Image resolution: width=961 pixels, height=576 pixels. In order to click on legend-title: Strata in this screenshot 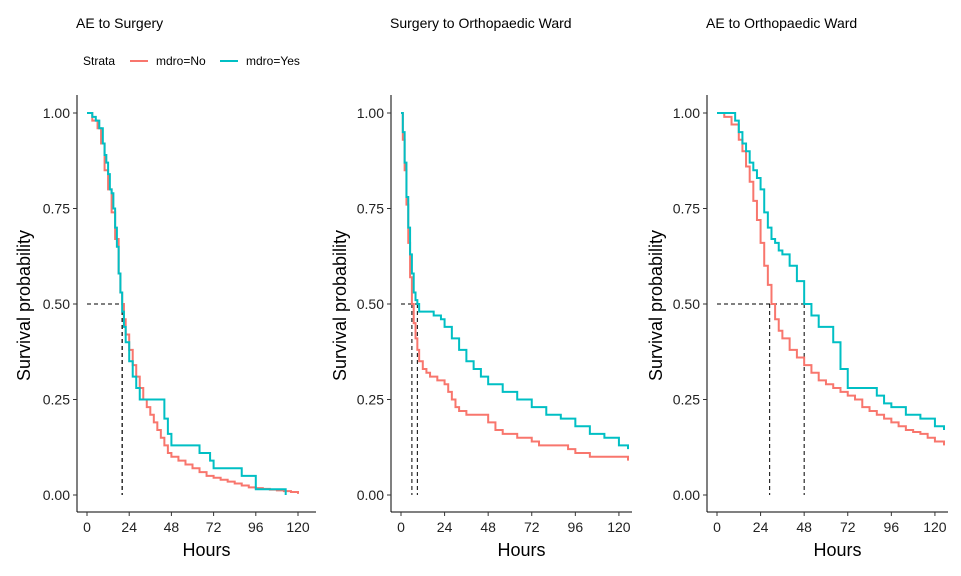, I will do `click(99, 61)`.